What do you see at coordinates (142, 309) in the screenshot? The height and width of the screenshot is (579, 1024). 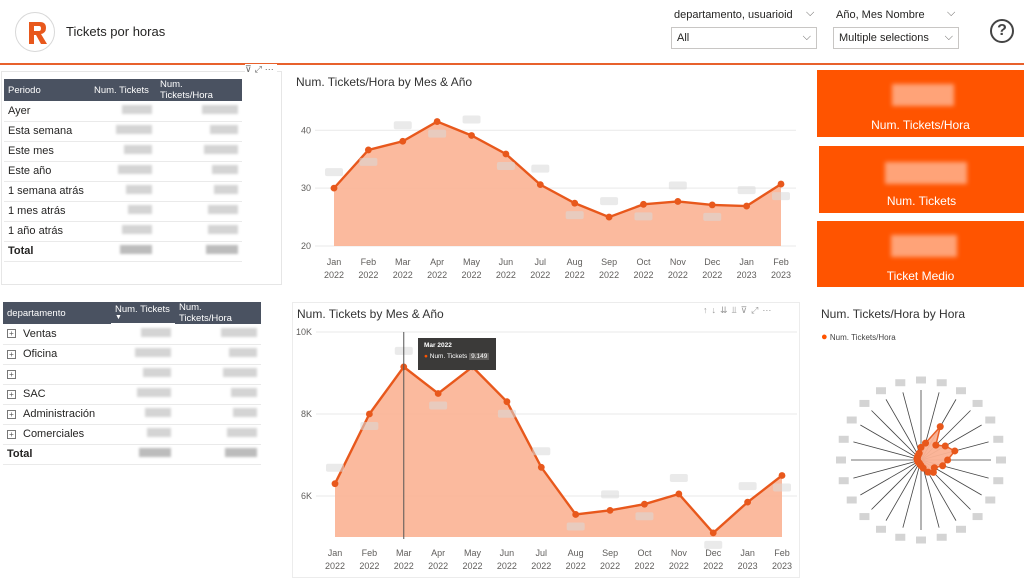 I see `col-header-label: Num. Tickets` at bounding box center [142, 309].